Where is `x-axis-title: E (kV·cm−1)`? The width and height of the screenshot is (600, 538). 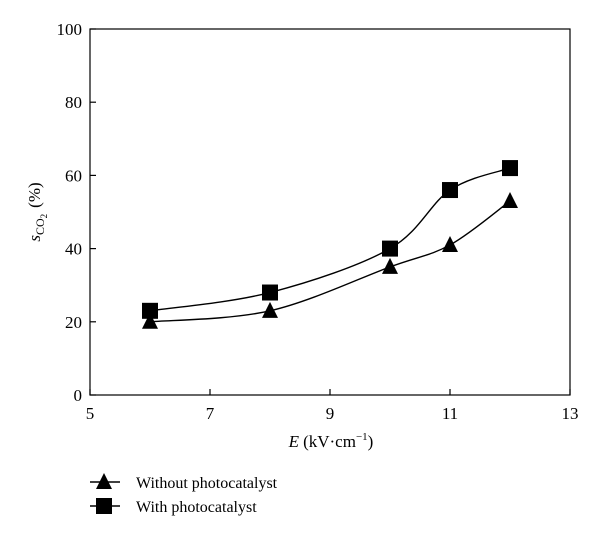
x-axis-title: E (kV·cm−1) is located at coordinates (331, 441).